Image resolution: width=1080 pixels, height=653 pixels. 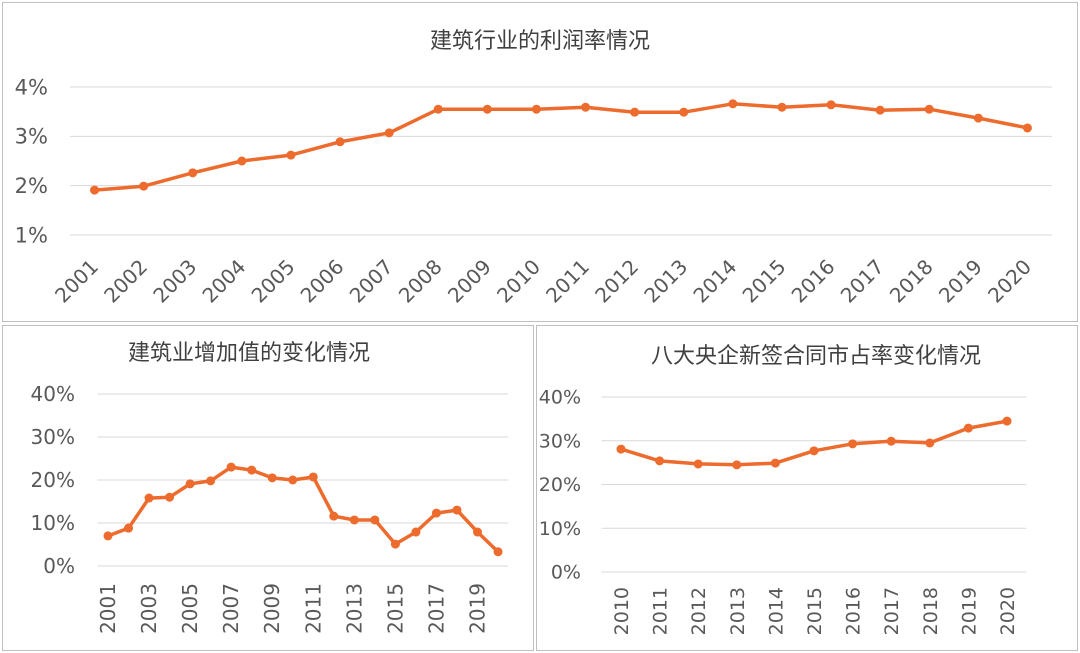 What do you see at coordinates (223, 281) in the screenshot?
I see `x-tick-label: 2004` at bounding box center [223, 281].